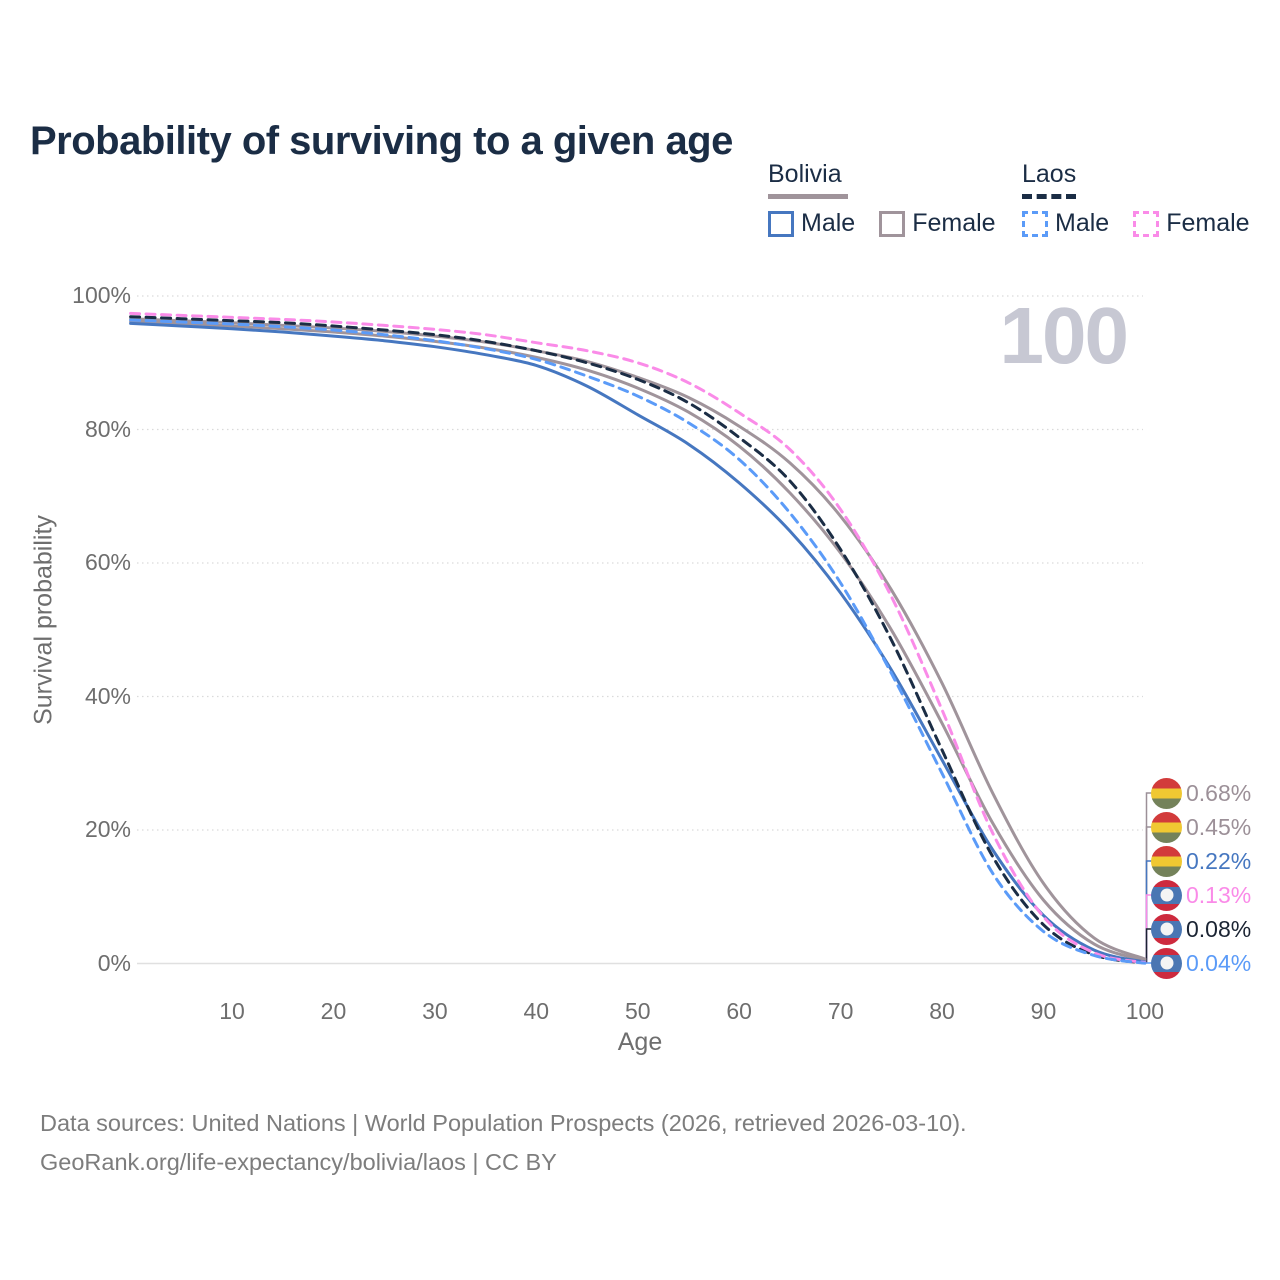 The image size is (1280, 1280). What do you see at coordinates (107, 829) in the screenshot?
I see `y-tick-20: 20%` at bounding box center [107, 829].